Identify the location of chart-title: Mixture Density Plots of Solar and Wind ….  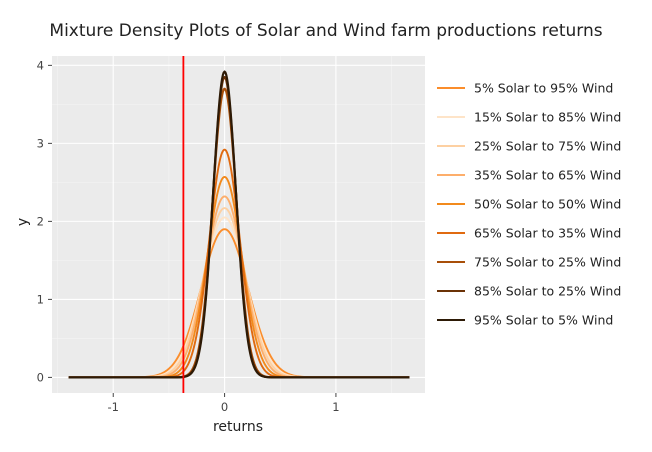
(325, 31).